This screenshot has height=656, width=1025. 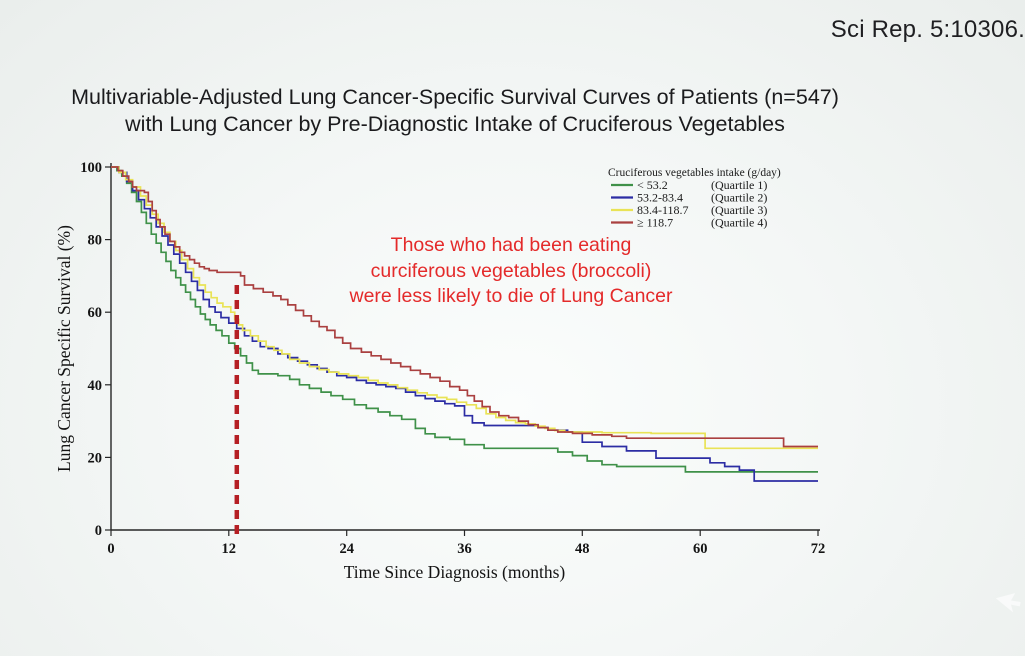 What do you see at coordinates (739, 185) in the screenshot?
I see `legend-entry-quartile: (Quartile 1)` at bounding box center [739, 185].